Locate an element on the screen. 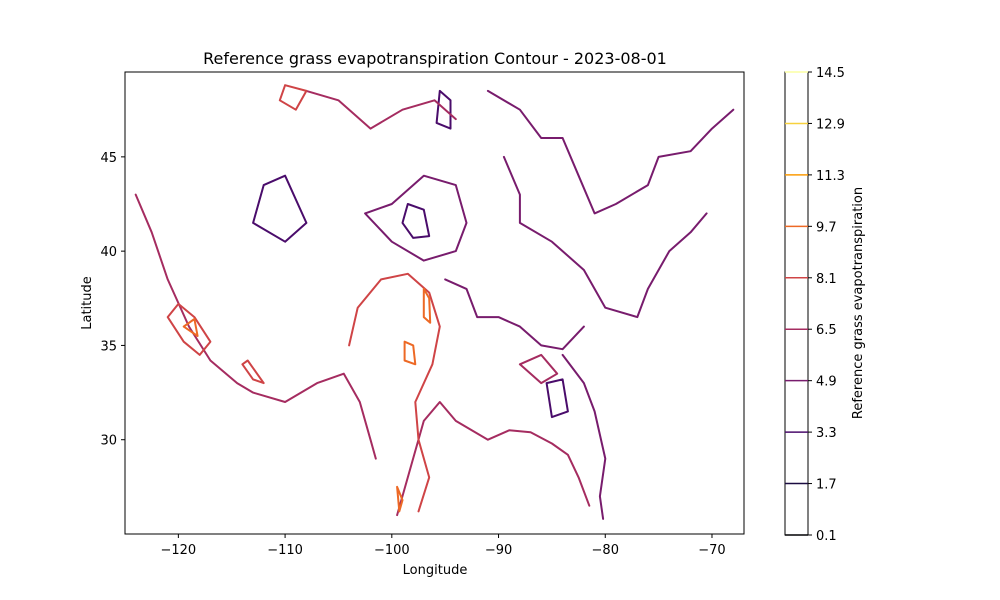  y-tick-label: 45 is located at coordinates (108, 158).